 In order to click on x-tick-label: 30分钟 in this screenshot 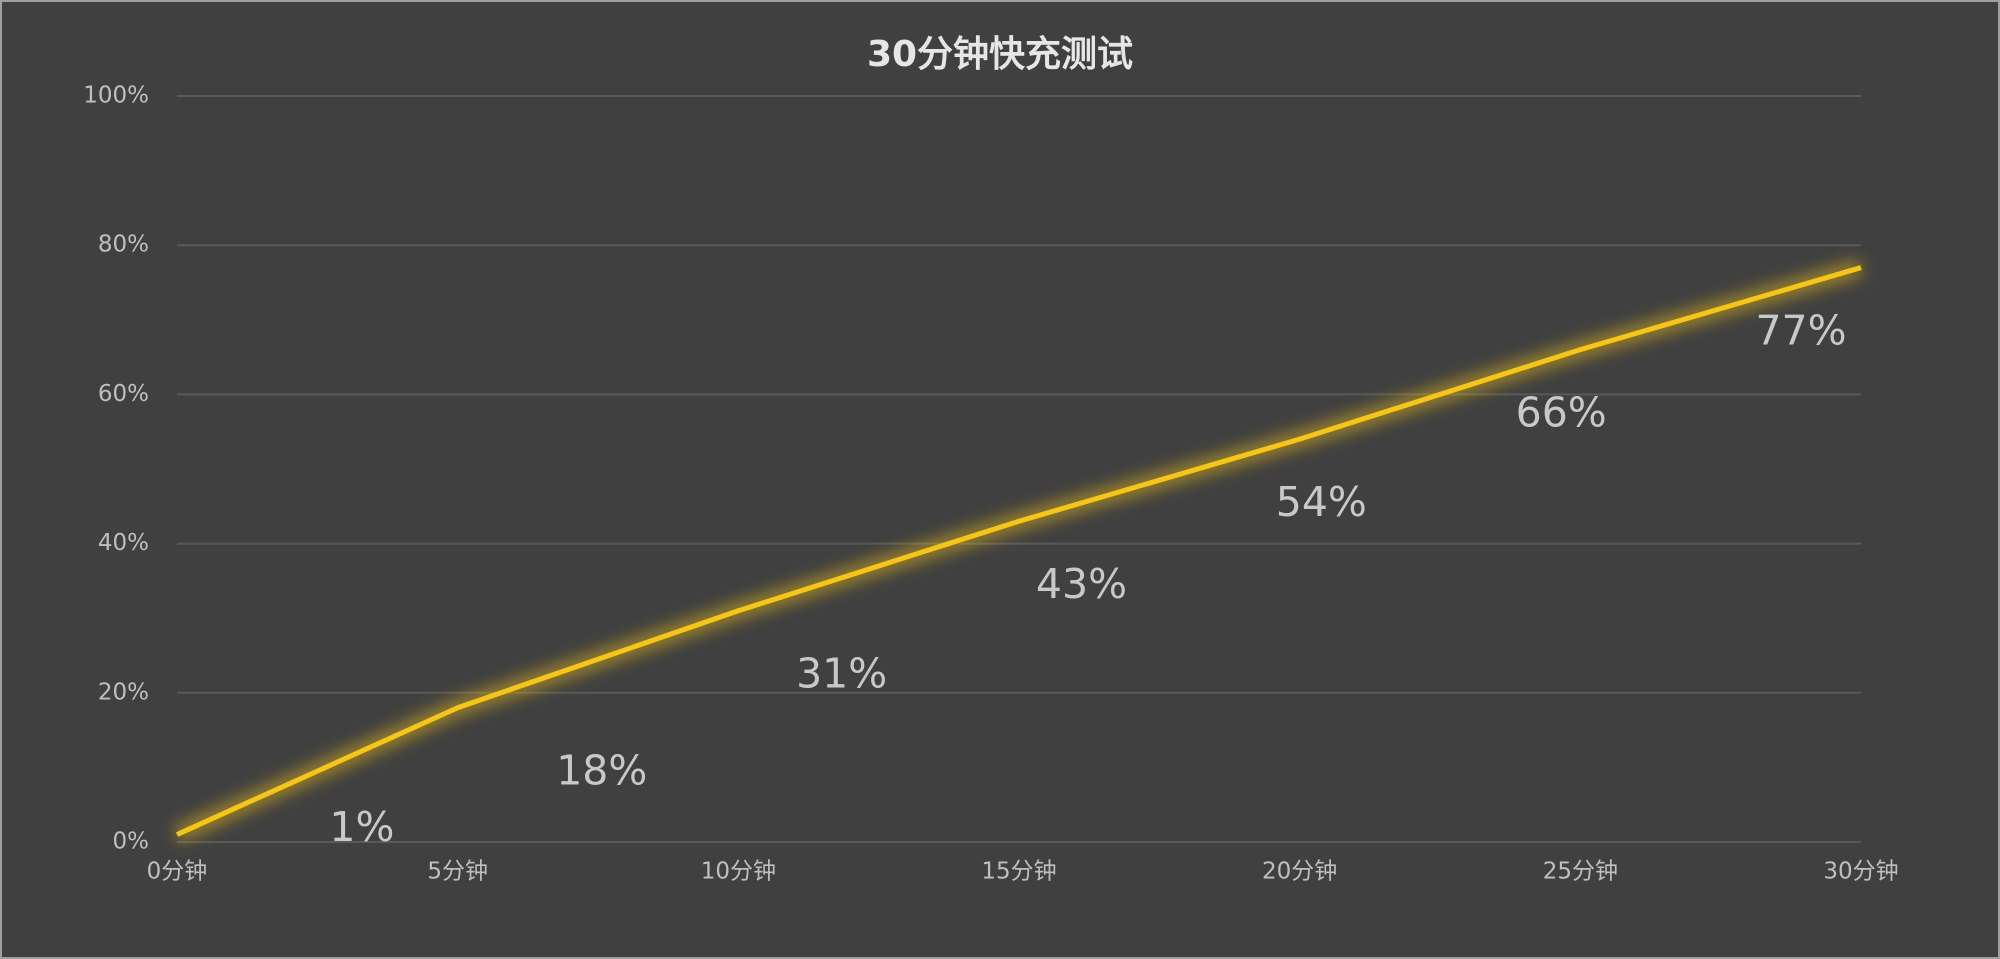, I will do `click(1860, 872)`.